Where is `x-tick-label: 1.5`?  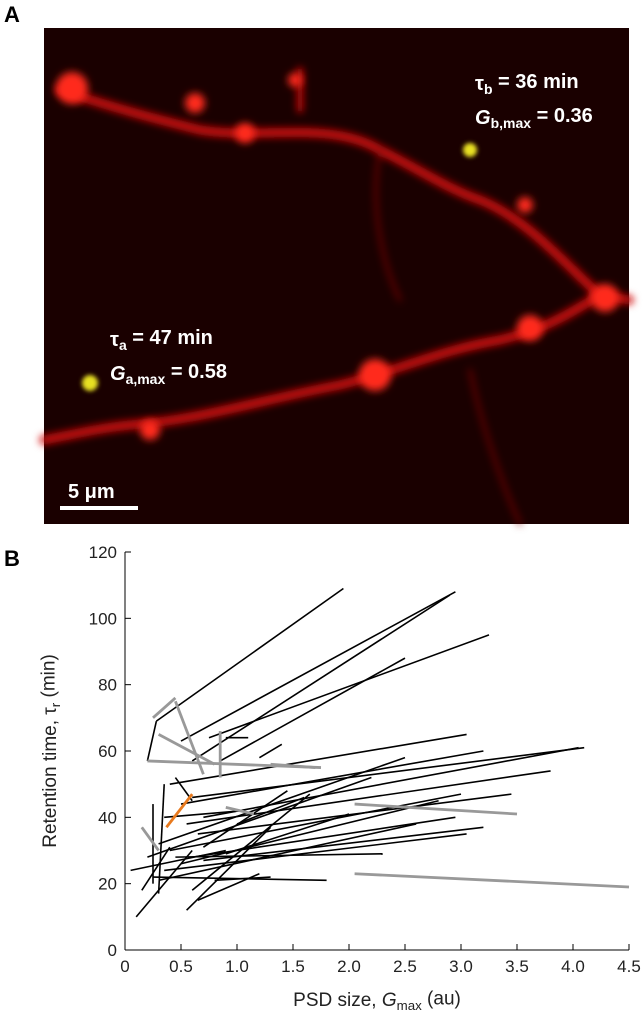
x-tick-label: 1.5 is located at coordinates (293, 966).